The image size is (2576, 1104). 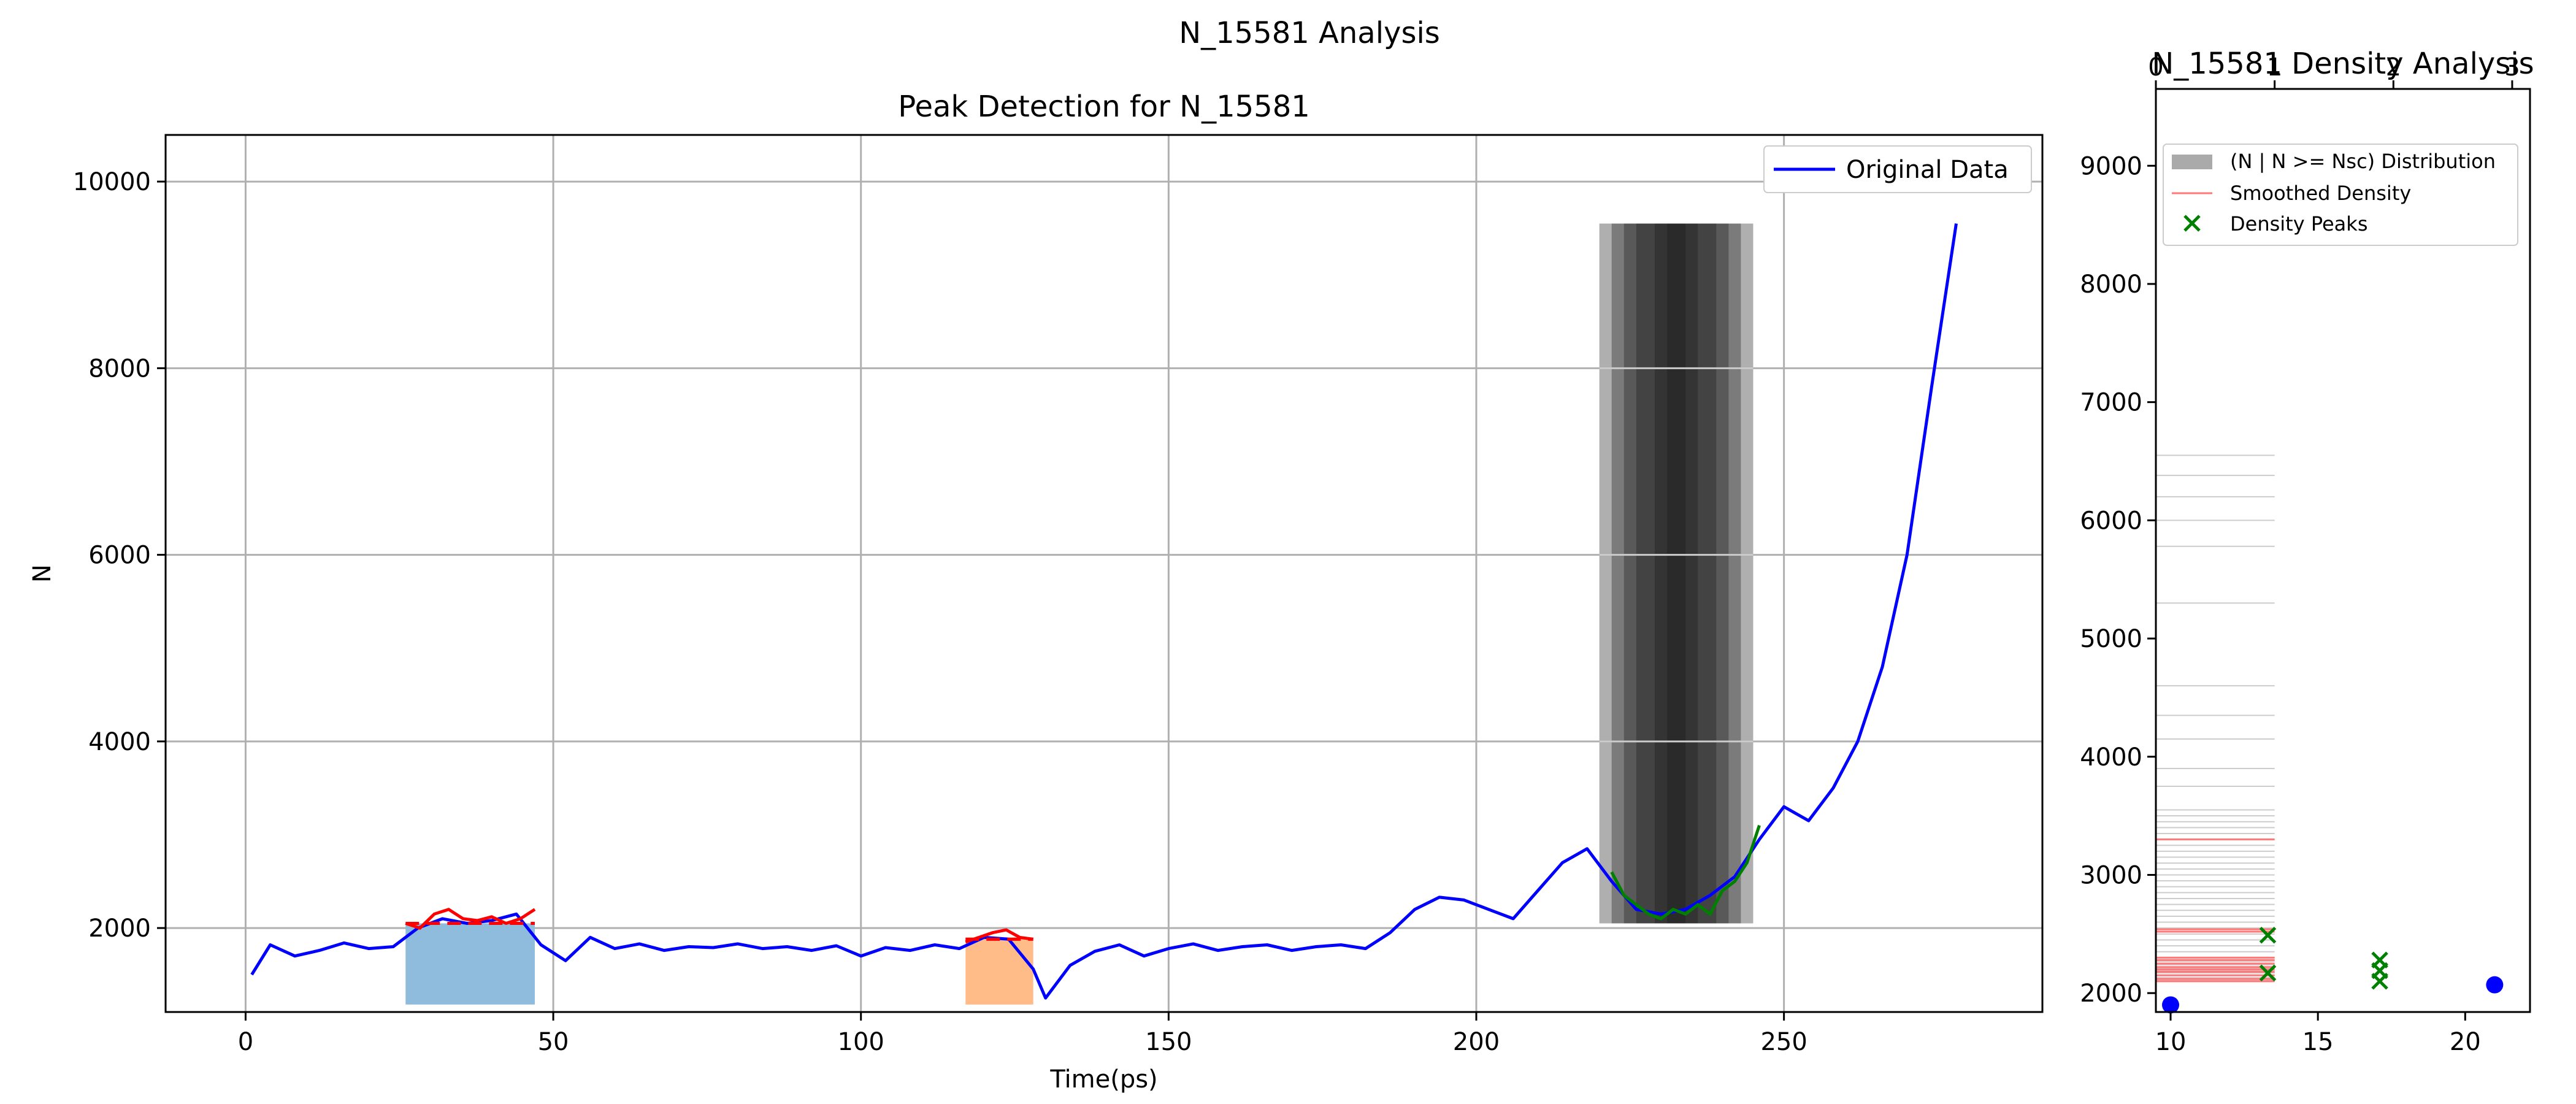 What do you see at coordinates (112, 182) in the screenshot?
I see `y-tick-label: 10000` at bounding box center [112, 182].